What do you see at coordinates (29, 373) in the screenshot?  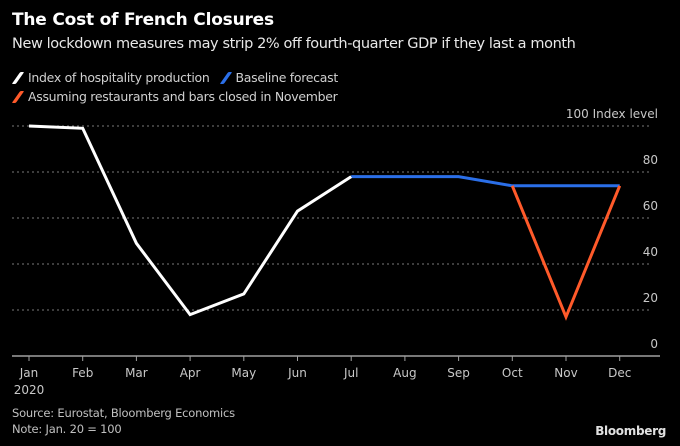 I see `x-tick-label: Jan` at bounding box center [29, 373].